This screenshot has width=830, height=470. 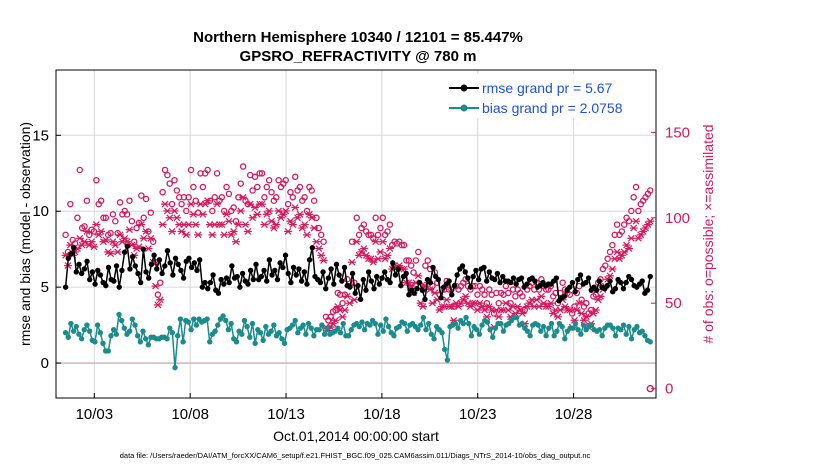 I want to click on legend-bias-marker, so click(x=464, y=108).